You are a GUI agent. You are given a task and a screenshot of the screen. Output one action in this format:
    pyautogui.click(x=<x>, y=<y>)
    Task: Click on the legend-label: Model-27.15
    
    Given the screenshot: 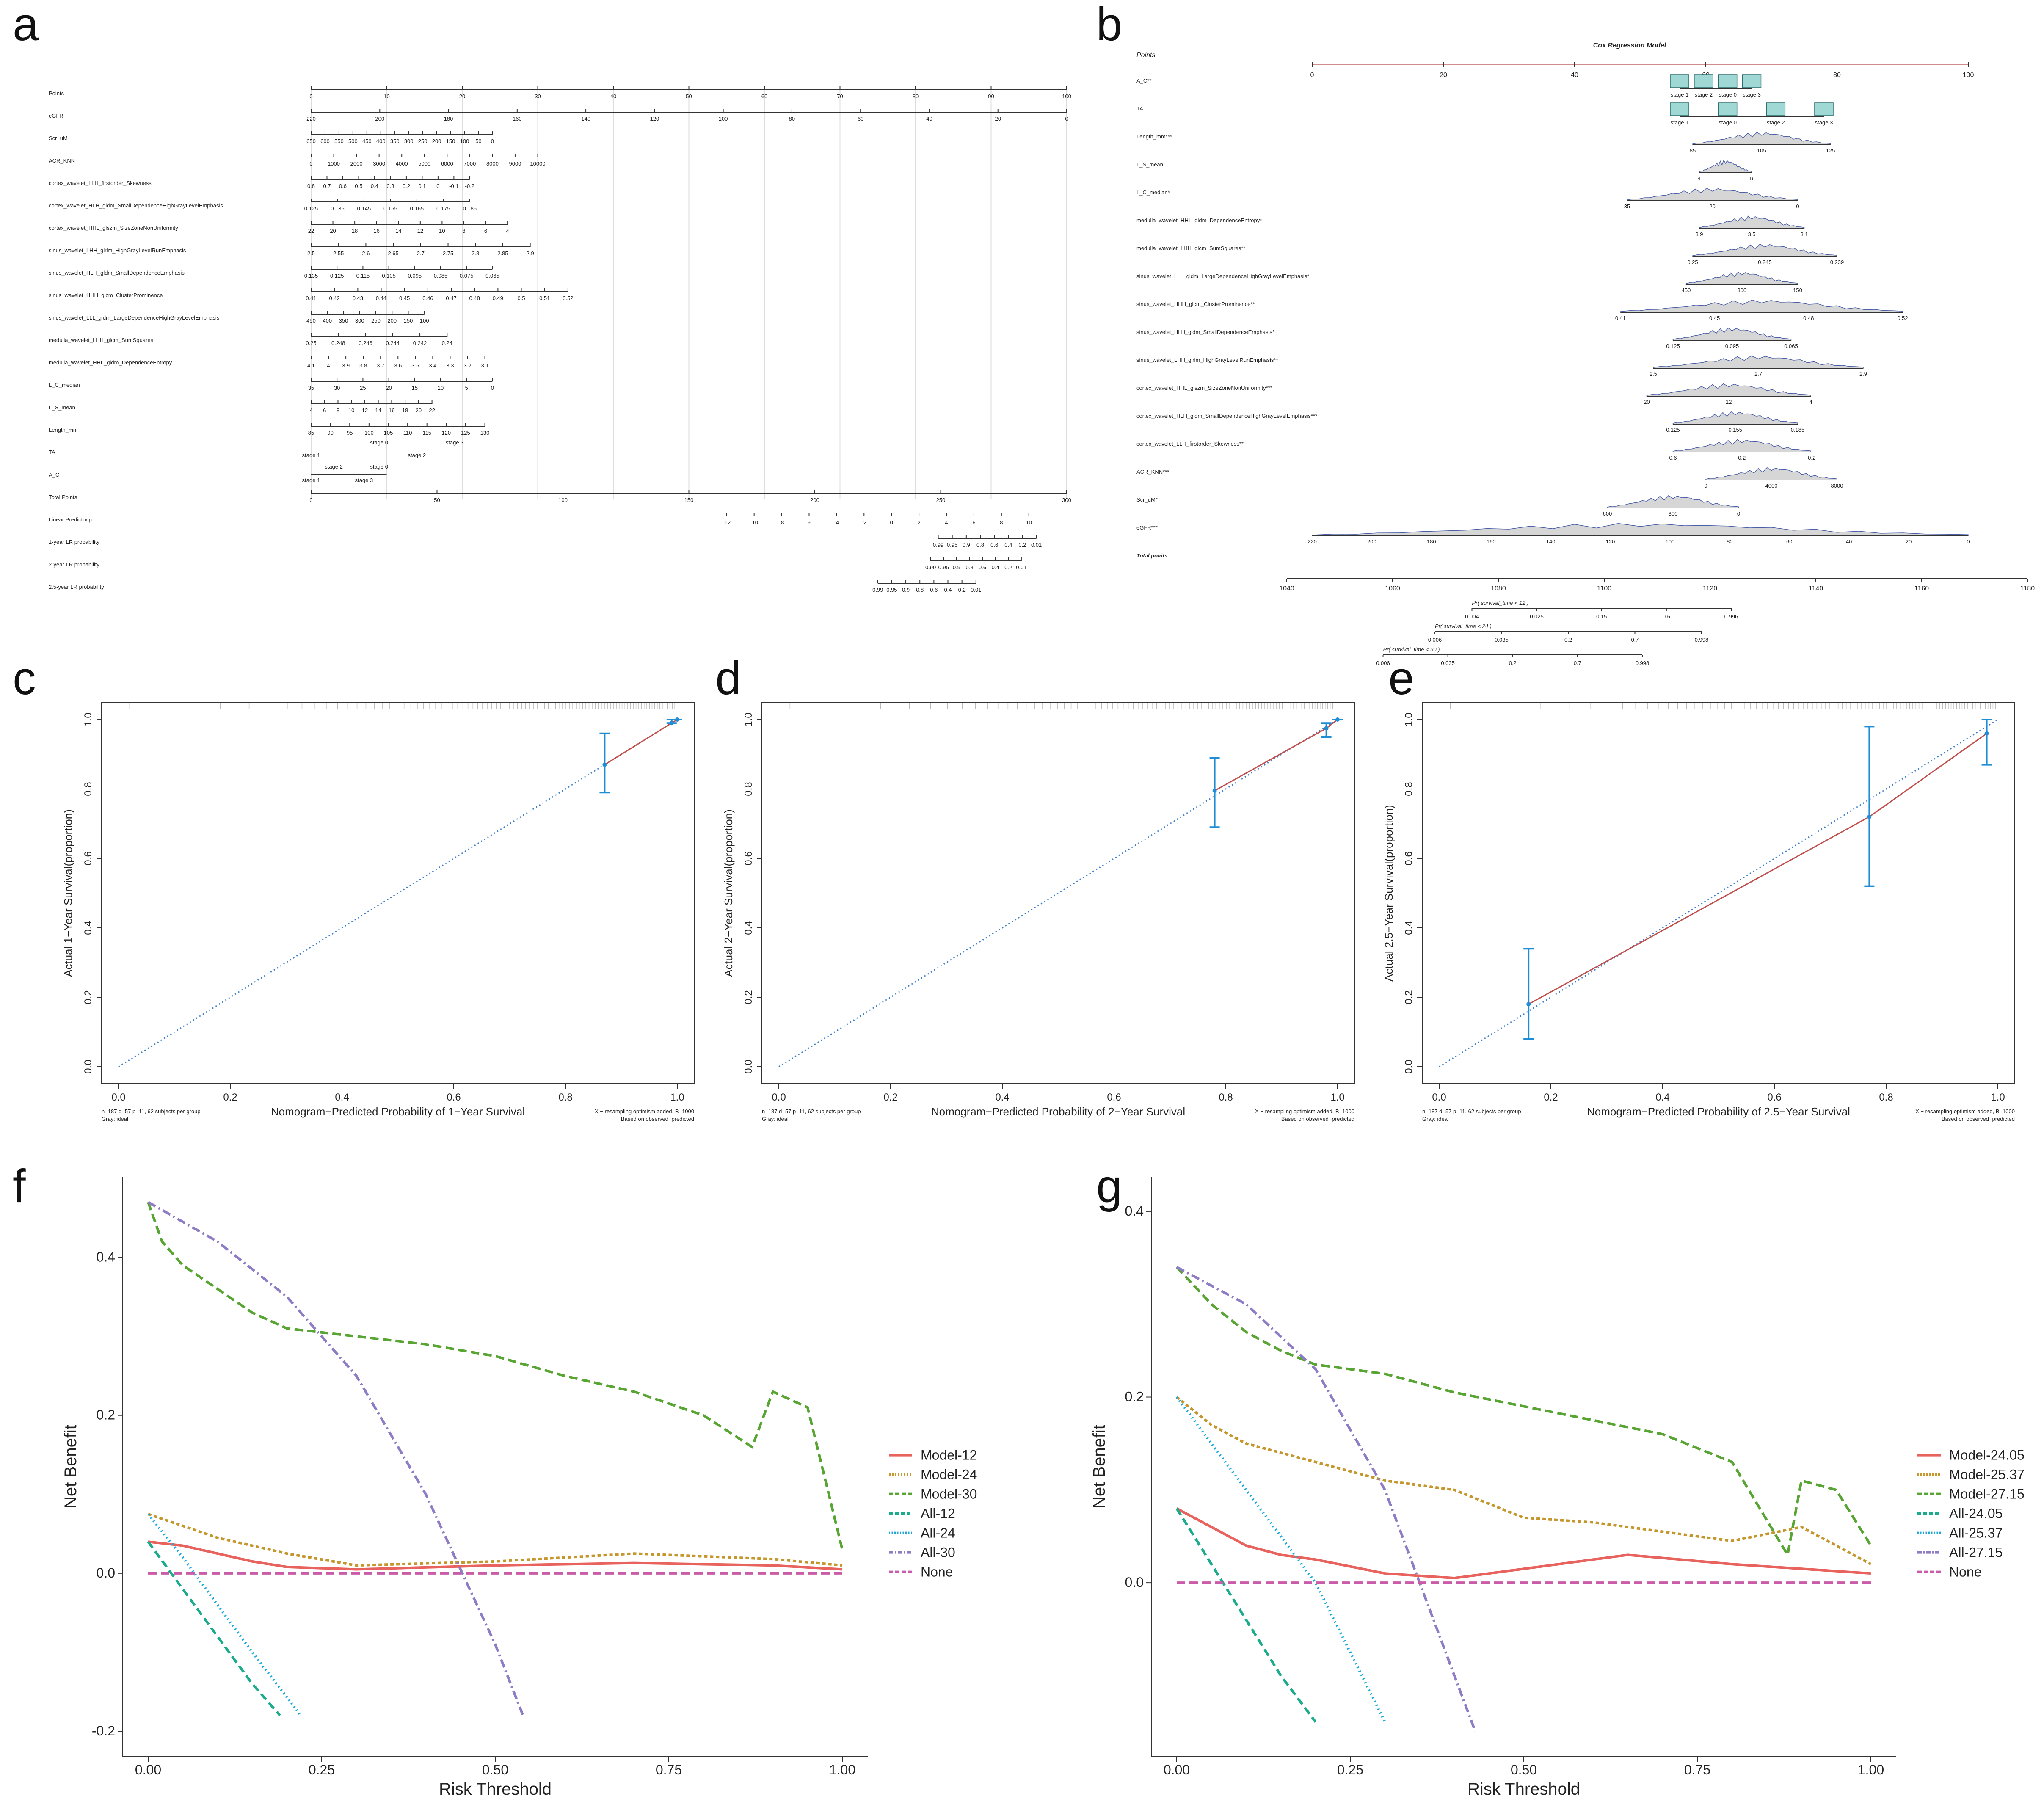 What is the action you would take?
    pyautogui.click(x=1987, y=1494)
    